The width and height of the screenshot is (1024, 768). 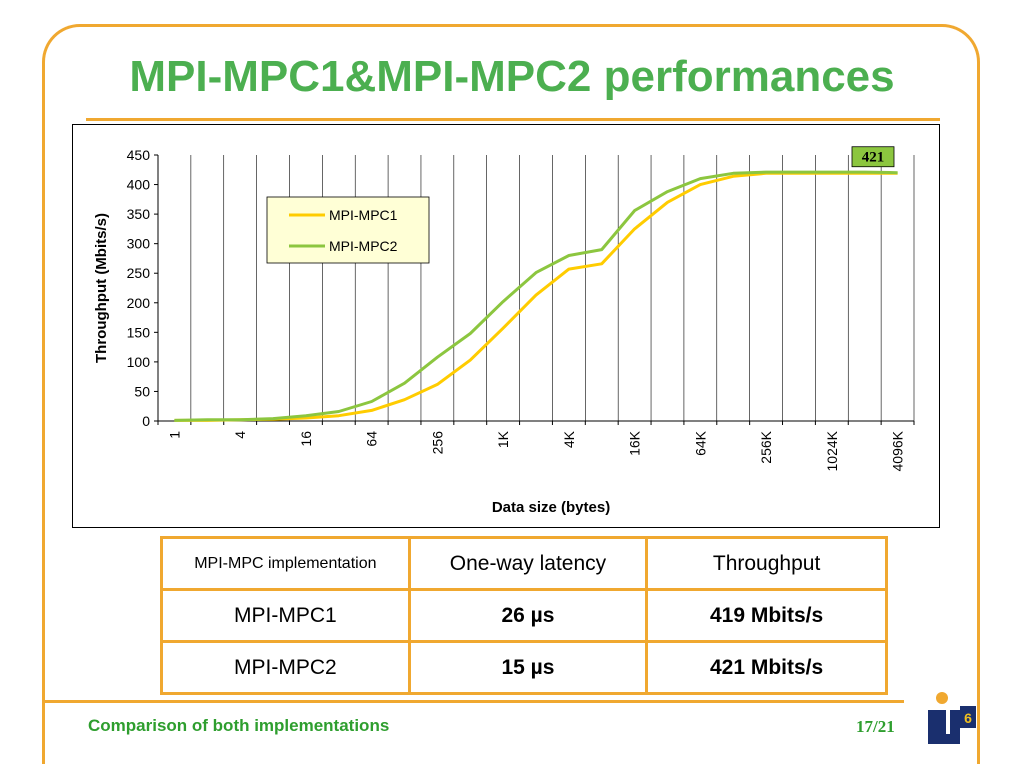 What do you see at coordinates (363, 215) in the screenshot?
I see `legend-label: MPI-MPC1` at bounding box center [363, 215].